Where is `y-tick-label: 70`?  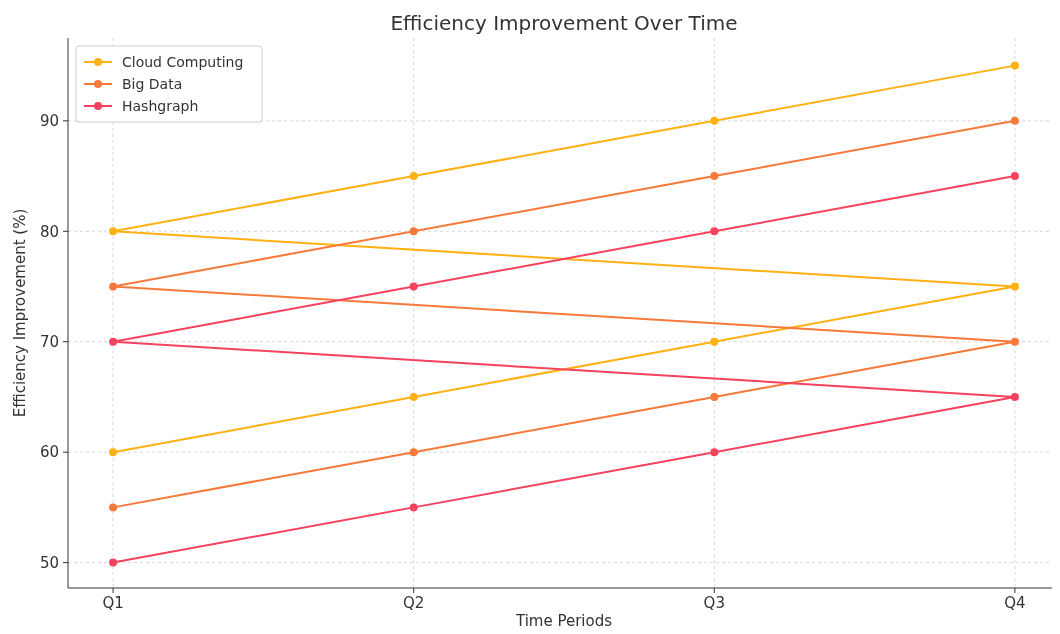
y-tick-label: 70 is located at coordinates (49, 341).